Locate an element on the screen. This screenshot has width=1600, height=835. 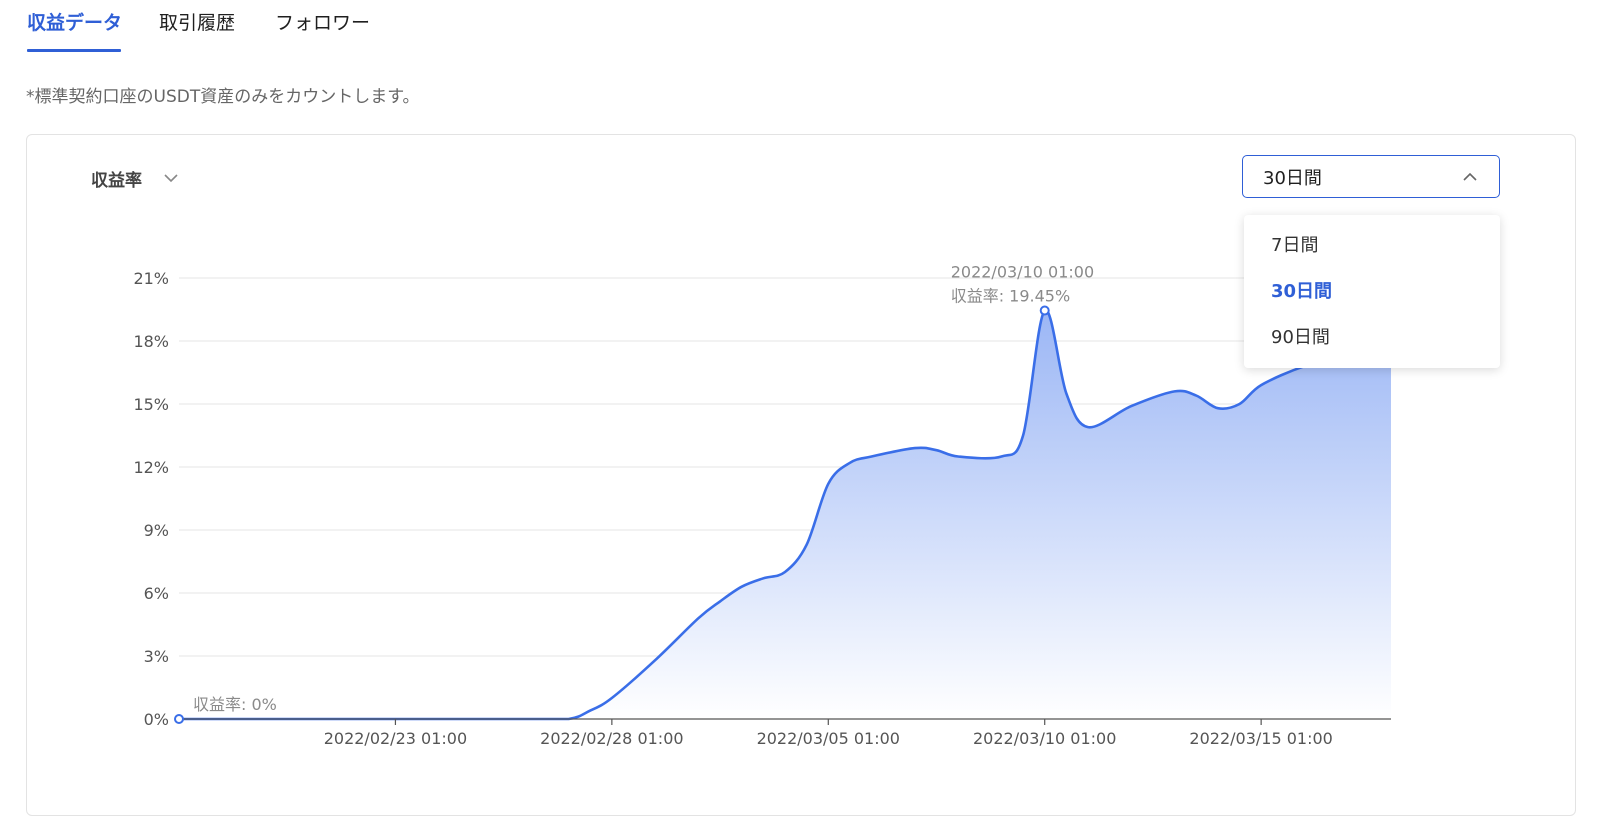
usdt-note: *標準契約口座のUSDT資産のみをカウントします。 is located at coordinates (223, 97).